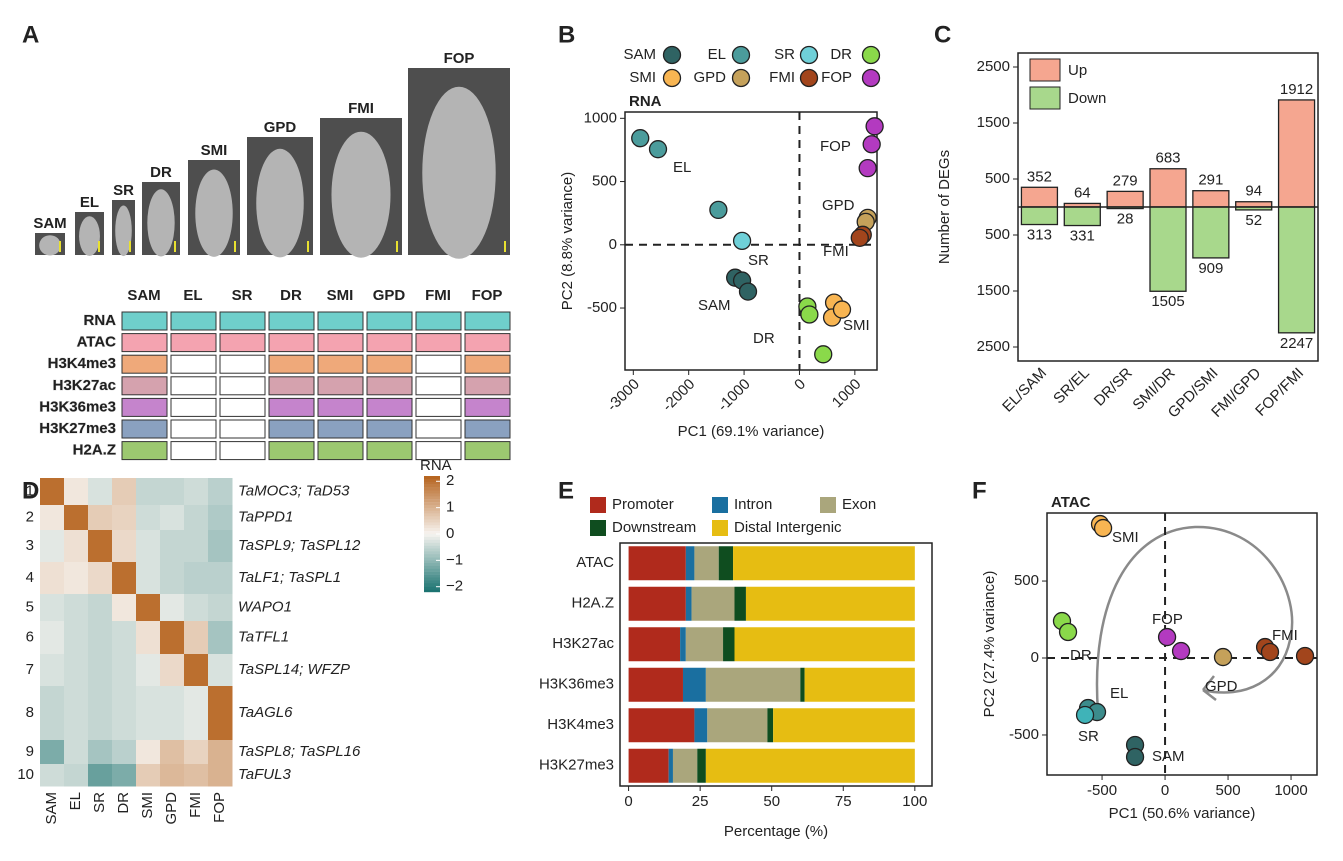 This screenshot has width=1343, height=861. I want to click on value-label: 331, so click(1082, 236).